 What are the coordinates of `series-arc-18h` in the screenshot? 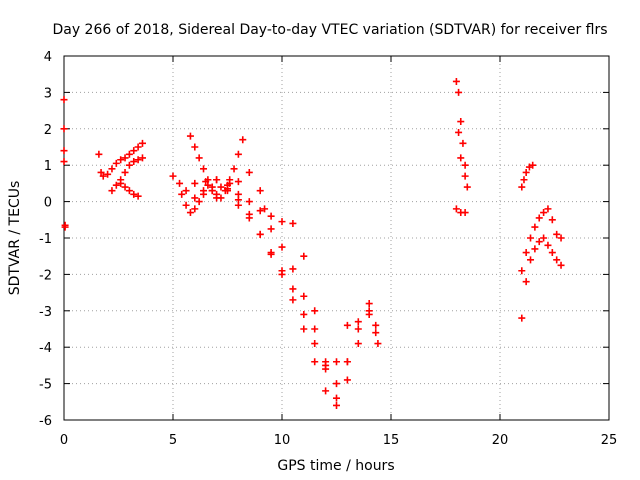 It's located at (461, 147).